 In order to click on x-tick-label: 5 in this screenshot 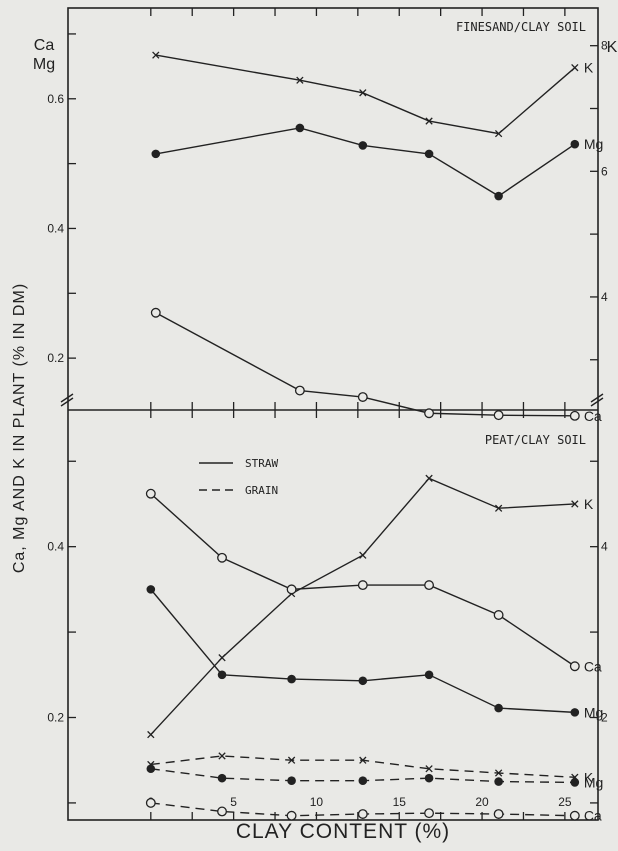, I will do `click(233, 802)`.